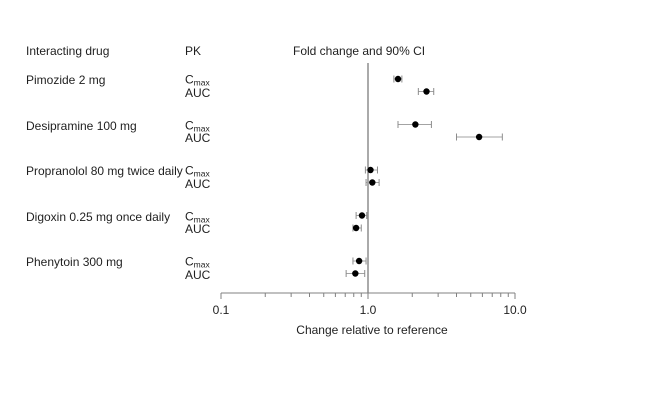 The width and height of the screenshot is (650, 403). What do you see at coordinates (74, 262) in the screenshot?
I see `drug-label: Phenytoin 300 mg` at bounding box center [74, 262].